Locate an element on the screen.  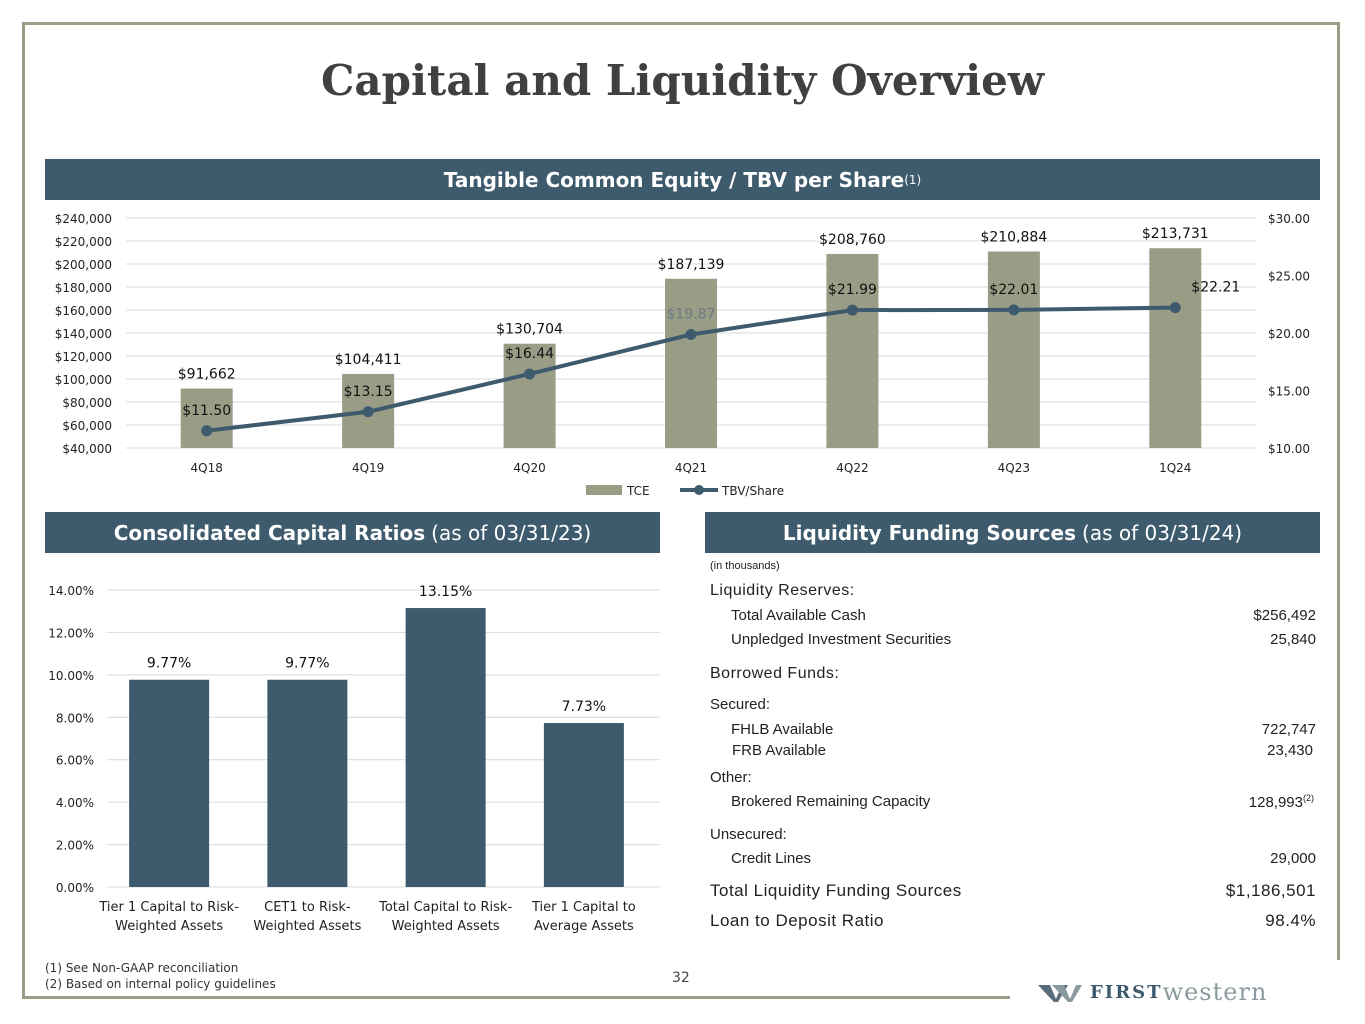
total-value: $1,186,501 is located at coordinates (1270, 890).